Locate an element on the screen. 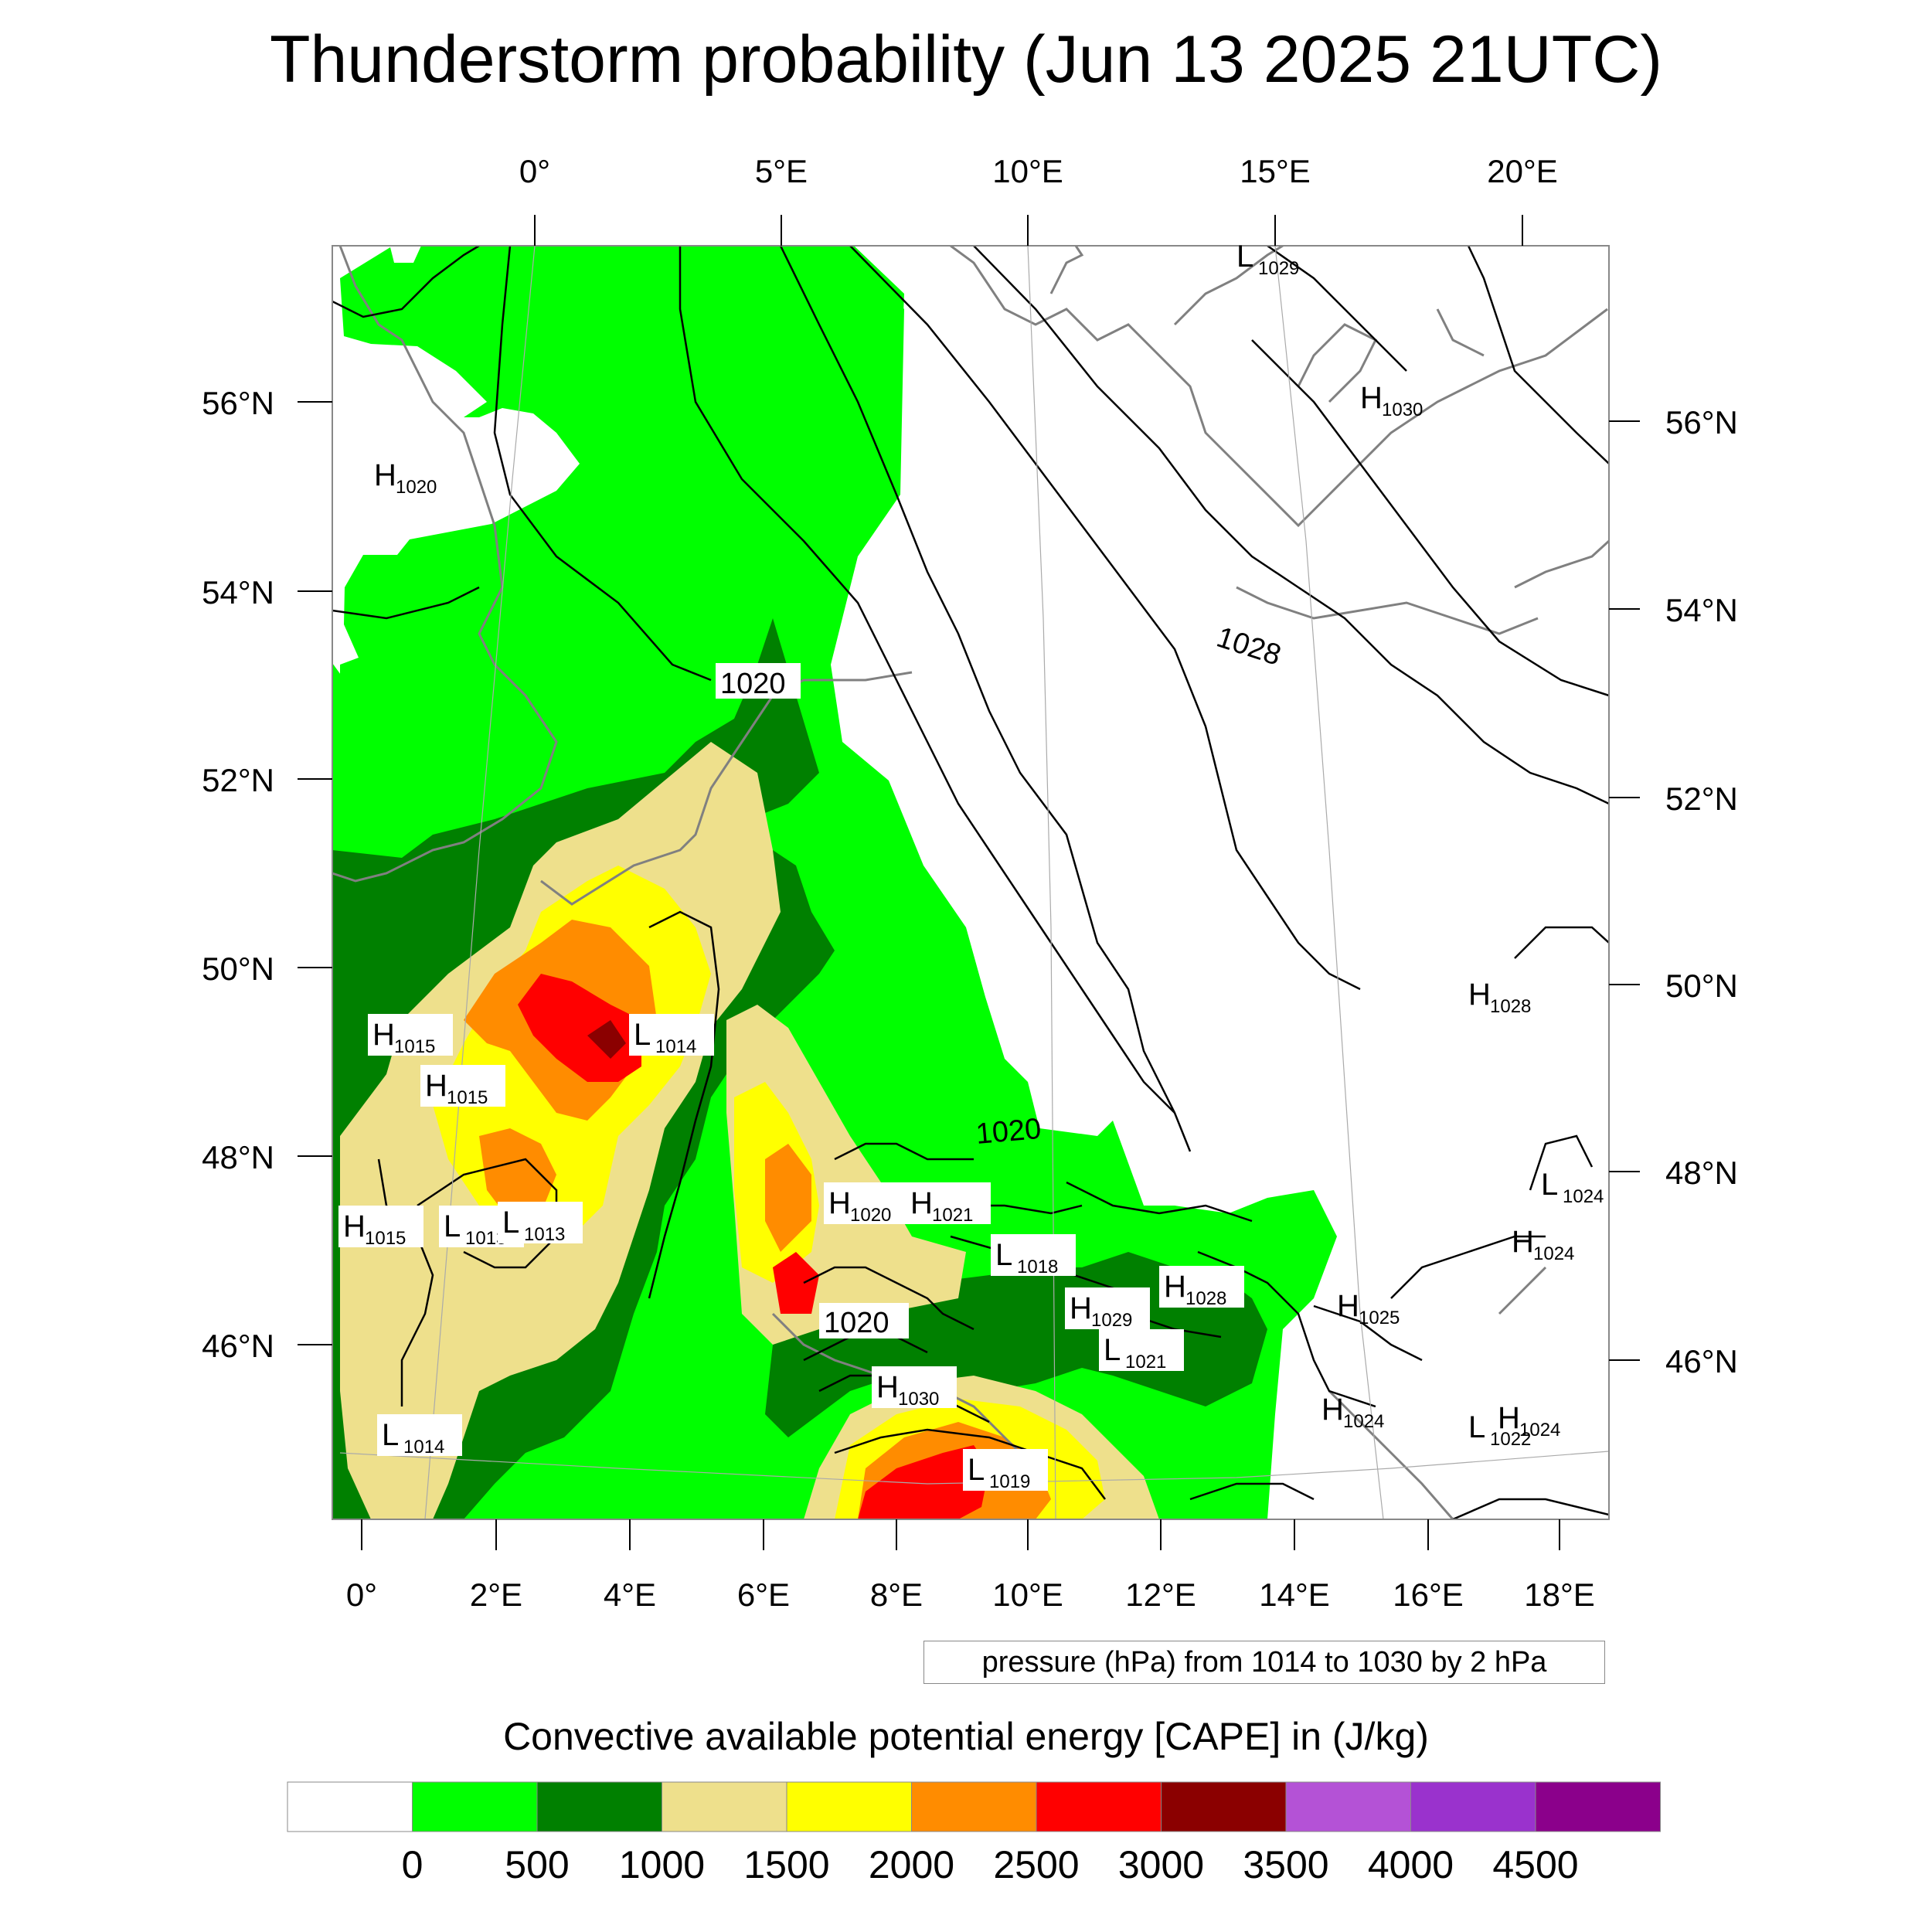 This screenshot has width=1932, height=1932. cape-3000-3500-core is located at coordinates (606, 1040).